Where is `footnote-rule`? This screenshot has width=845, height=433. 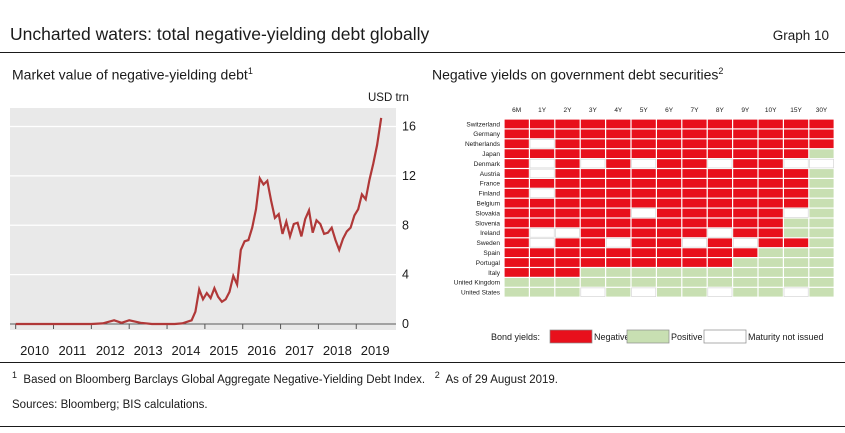 footnote-rule is located at coordinates (422, 362).